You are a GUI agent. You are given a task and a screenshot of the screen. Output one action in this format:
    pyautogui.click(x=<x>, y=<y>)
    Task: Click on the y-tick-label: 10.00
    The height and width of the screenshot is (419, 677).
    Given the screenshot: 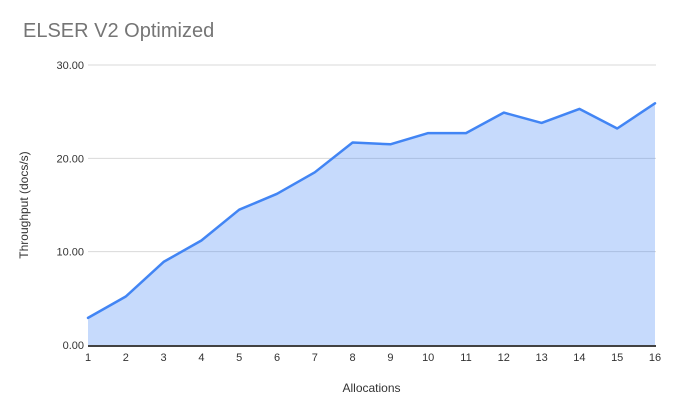 What is the action you would take?
    pyautogui.click(x=70, y=253)
    